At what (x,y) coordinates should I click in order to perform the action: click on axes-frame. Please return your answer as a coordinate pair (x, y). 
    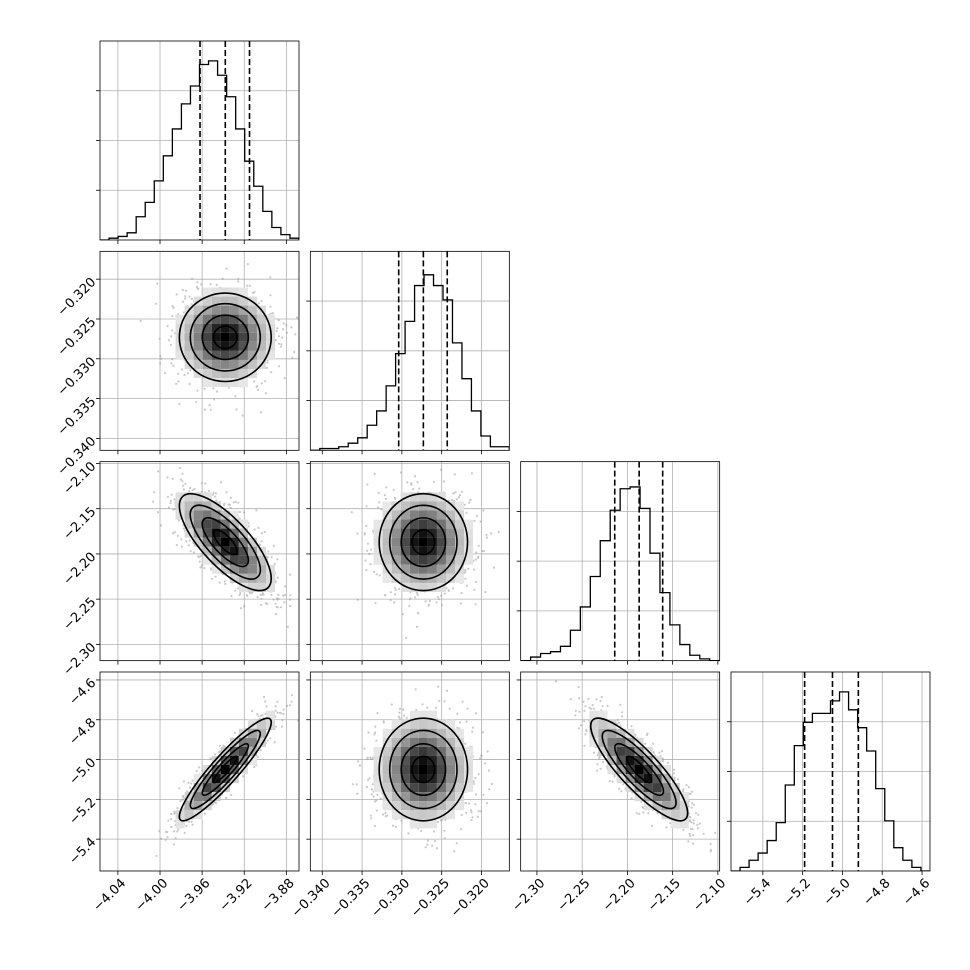
    Looking at the image, I should click on (409, 561).